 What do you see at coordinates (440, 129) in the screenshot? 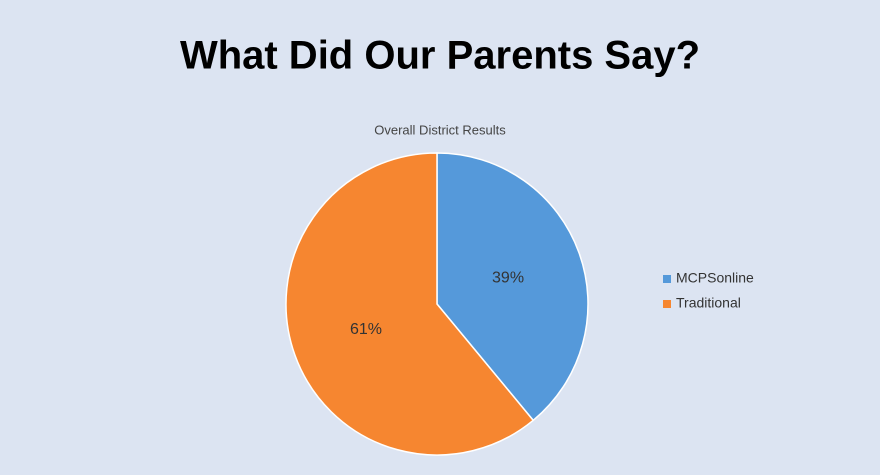
I see `chart-title: Overall District Results` at bounding box center [440, 129].